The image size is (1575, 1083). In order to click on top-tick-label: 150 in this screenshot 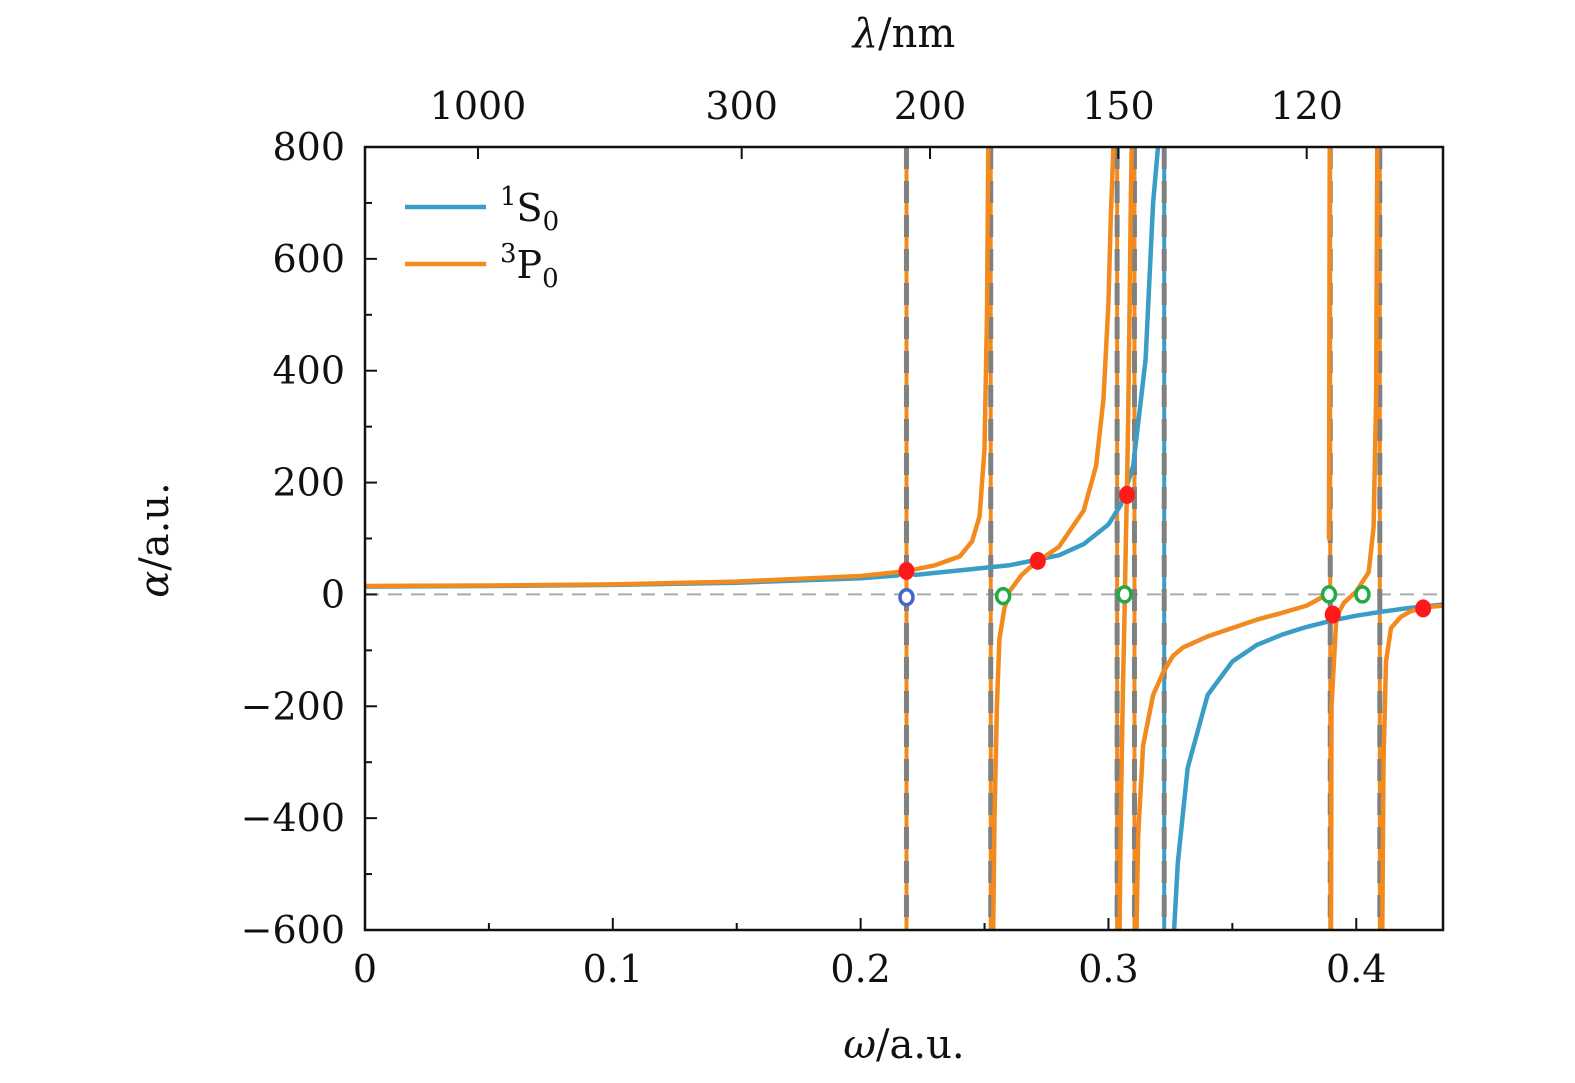, I will do `click(1118, 106)`.